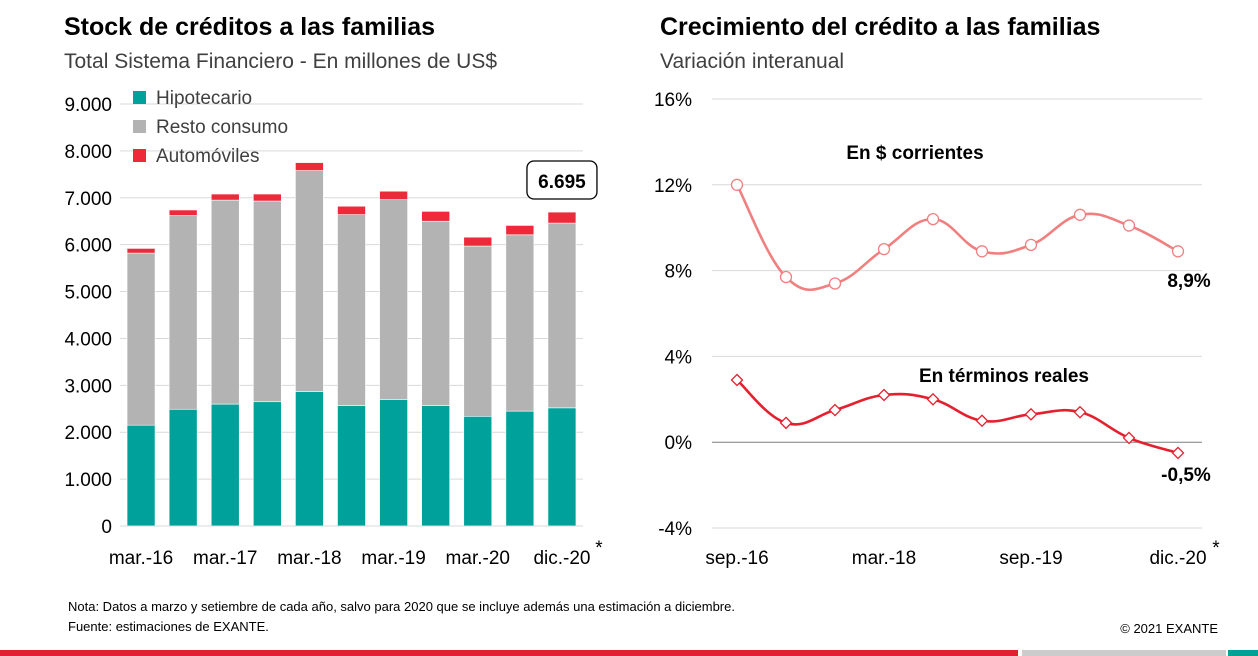  Describe the element at coordinates (679, 272) in the screenshot. I see `y-tick-label: 8%` at that location.